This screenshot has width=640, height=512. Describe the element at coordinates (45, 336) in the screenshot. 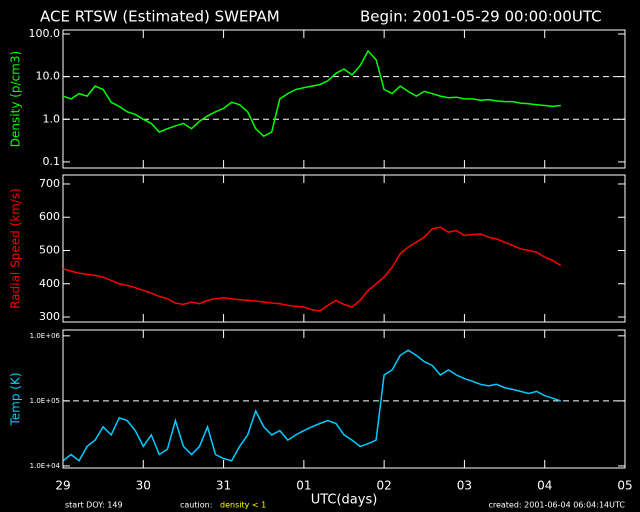

I see `y-tick-label: 1.0E+06` at that location.